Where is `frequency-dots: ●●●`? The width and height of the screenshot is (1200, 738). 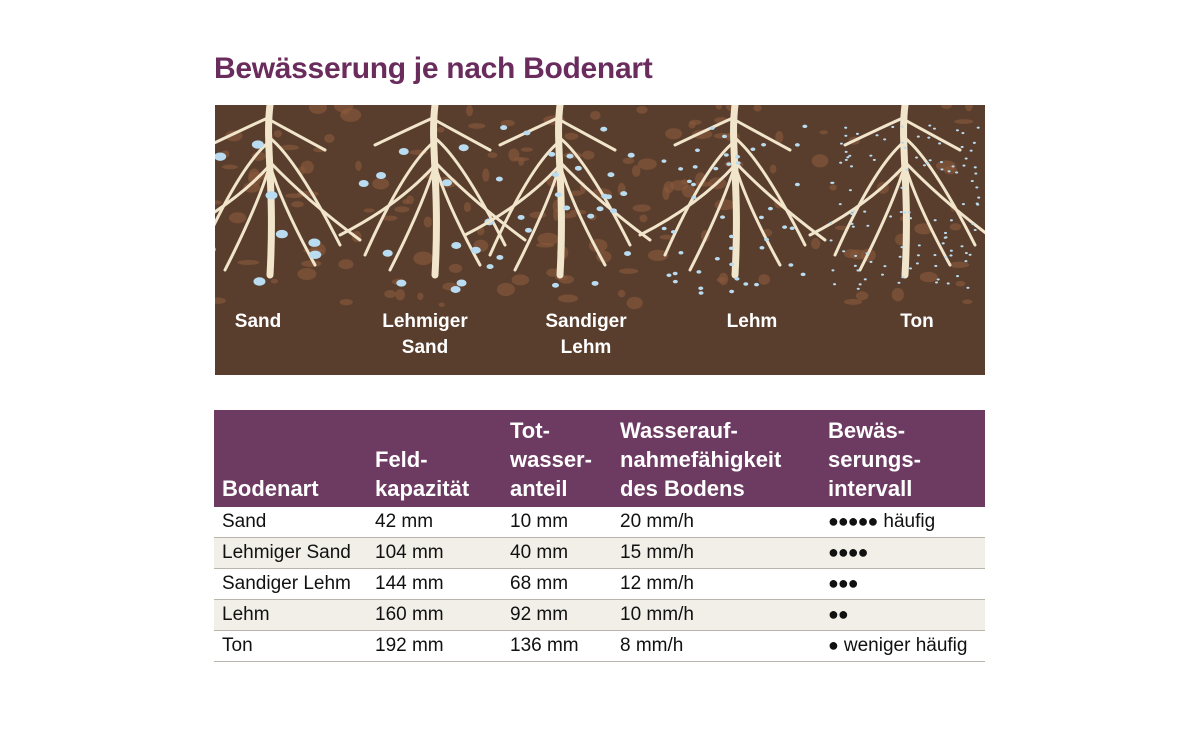
frequency-dots: ●●● is located at coordinates (843, 583).